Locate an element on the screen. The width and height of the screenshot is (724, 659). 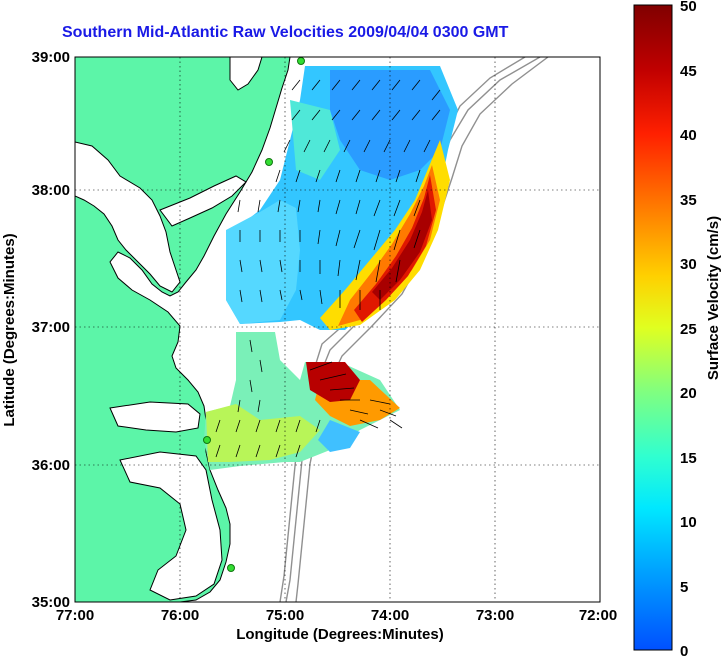
bay-inlet is located at coordinates (203, 201).